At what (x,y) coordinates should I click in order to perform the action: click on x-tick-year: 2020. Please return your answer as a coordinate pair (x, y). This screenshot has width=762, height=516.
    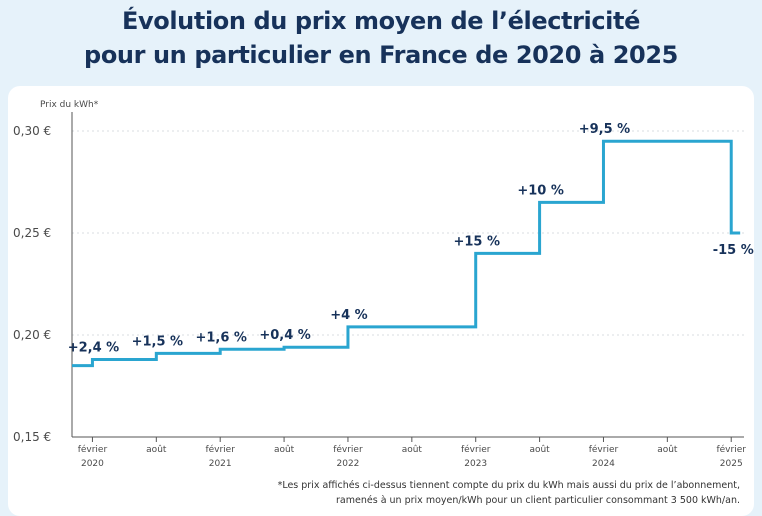
    Looking at the image, I should click on (92, 464).